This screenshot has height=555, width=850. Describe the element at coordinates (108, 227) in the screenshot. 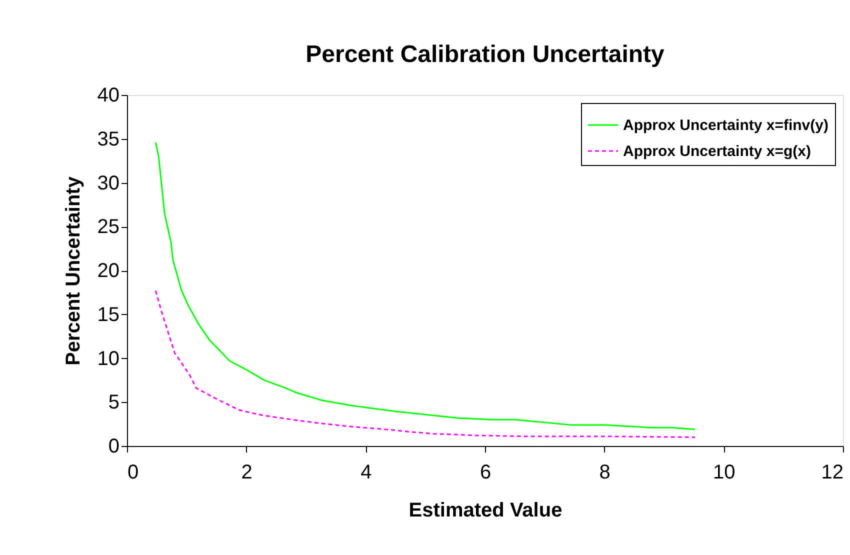

I see `y-tick-label: 25` at that location.